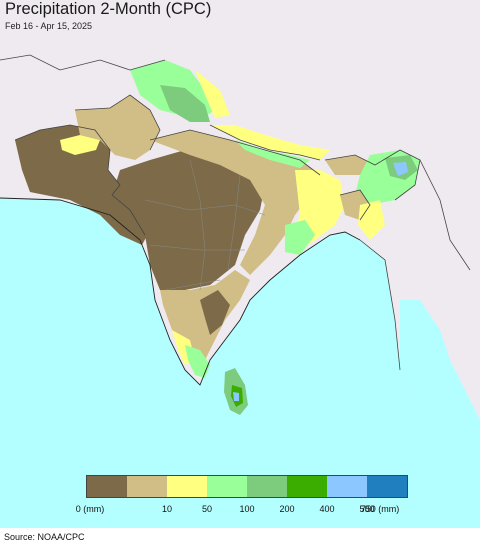  I want to click on source-credit: Source: NOAA/CPC, so click(44, 537).